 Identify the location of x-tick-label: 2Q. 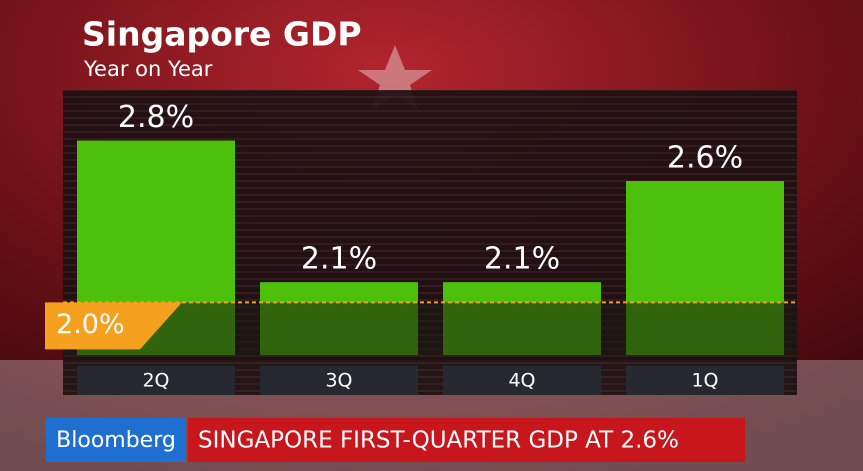
(155, 381).